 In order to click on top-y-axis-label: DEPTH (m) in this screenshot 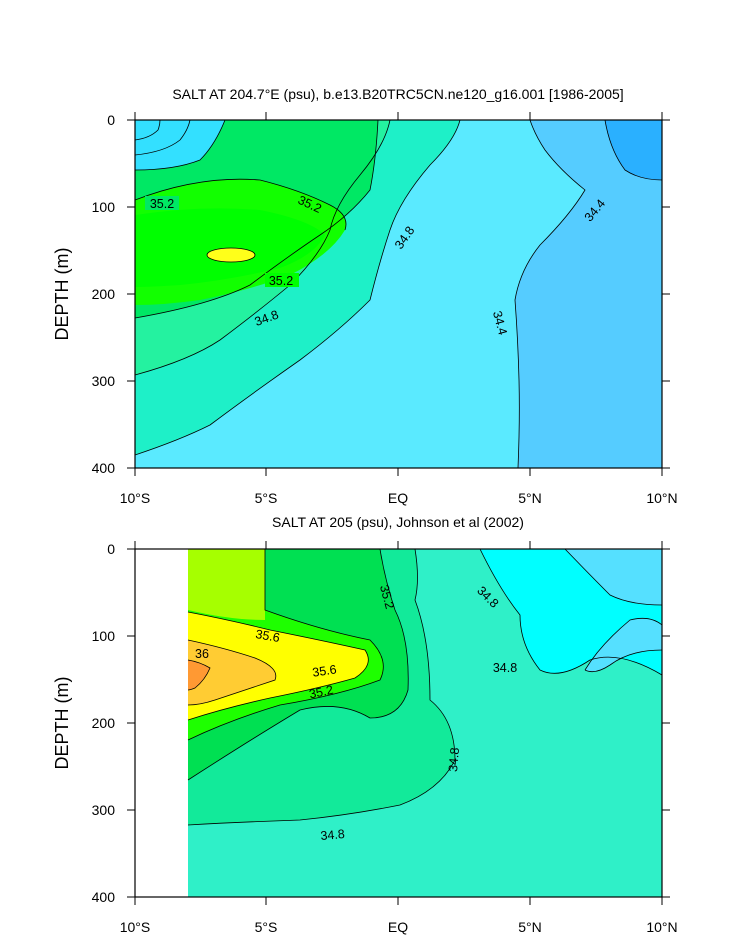, I will do `click(62, 294)`.